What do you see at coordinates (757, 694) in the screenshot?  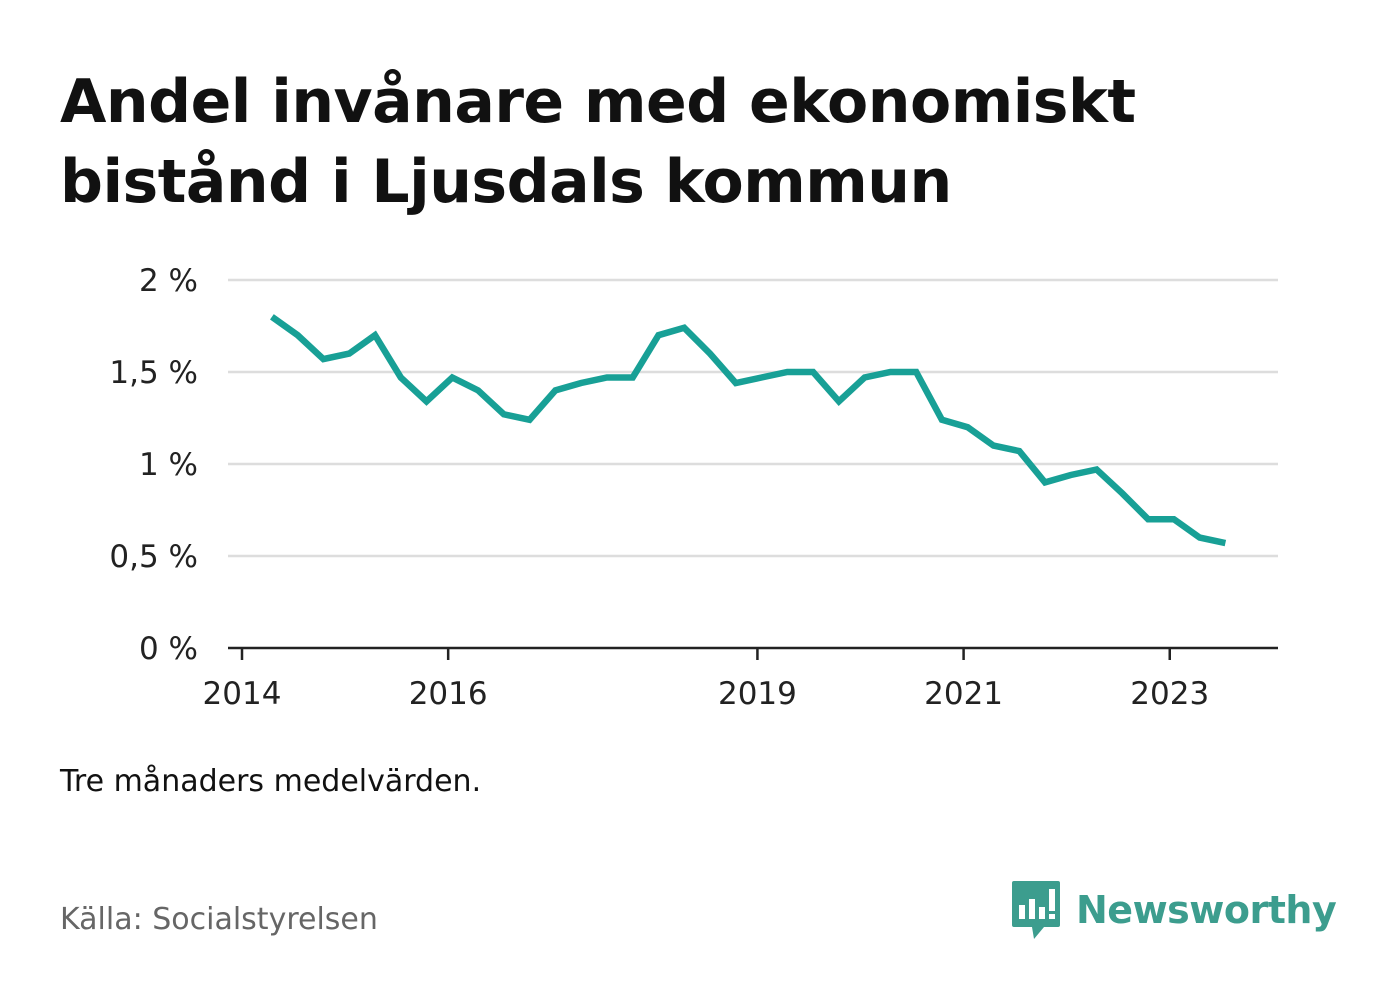 I see `x-tick-label: 2019` at bounding box center [757, 694].